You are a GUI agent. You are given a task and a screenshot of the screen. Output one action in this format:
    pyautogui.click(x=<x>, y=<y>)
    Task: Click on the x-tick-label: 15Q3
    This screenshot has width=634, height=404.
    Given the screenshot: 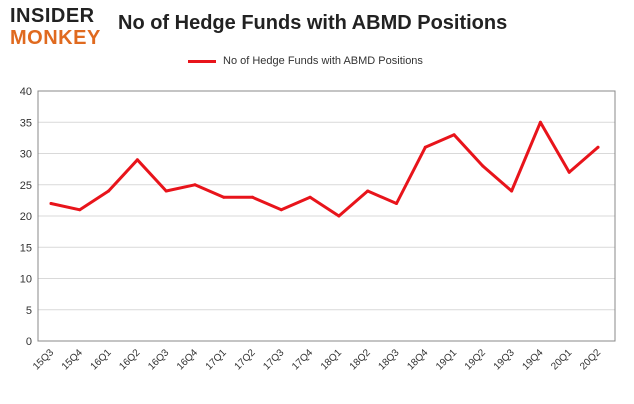 What is the action you would take?
    pyautogui.click(x=43, y=359)
    